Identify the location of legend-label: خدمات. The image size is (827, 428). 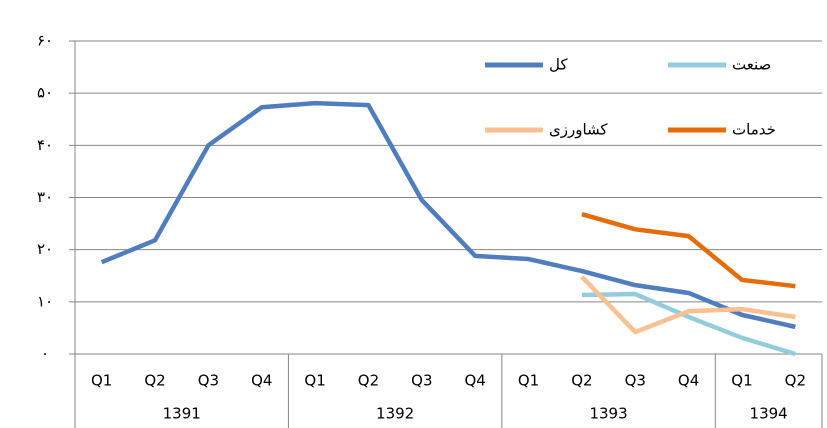
(754, 130).